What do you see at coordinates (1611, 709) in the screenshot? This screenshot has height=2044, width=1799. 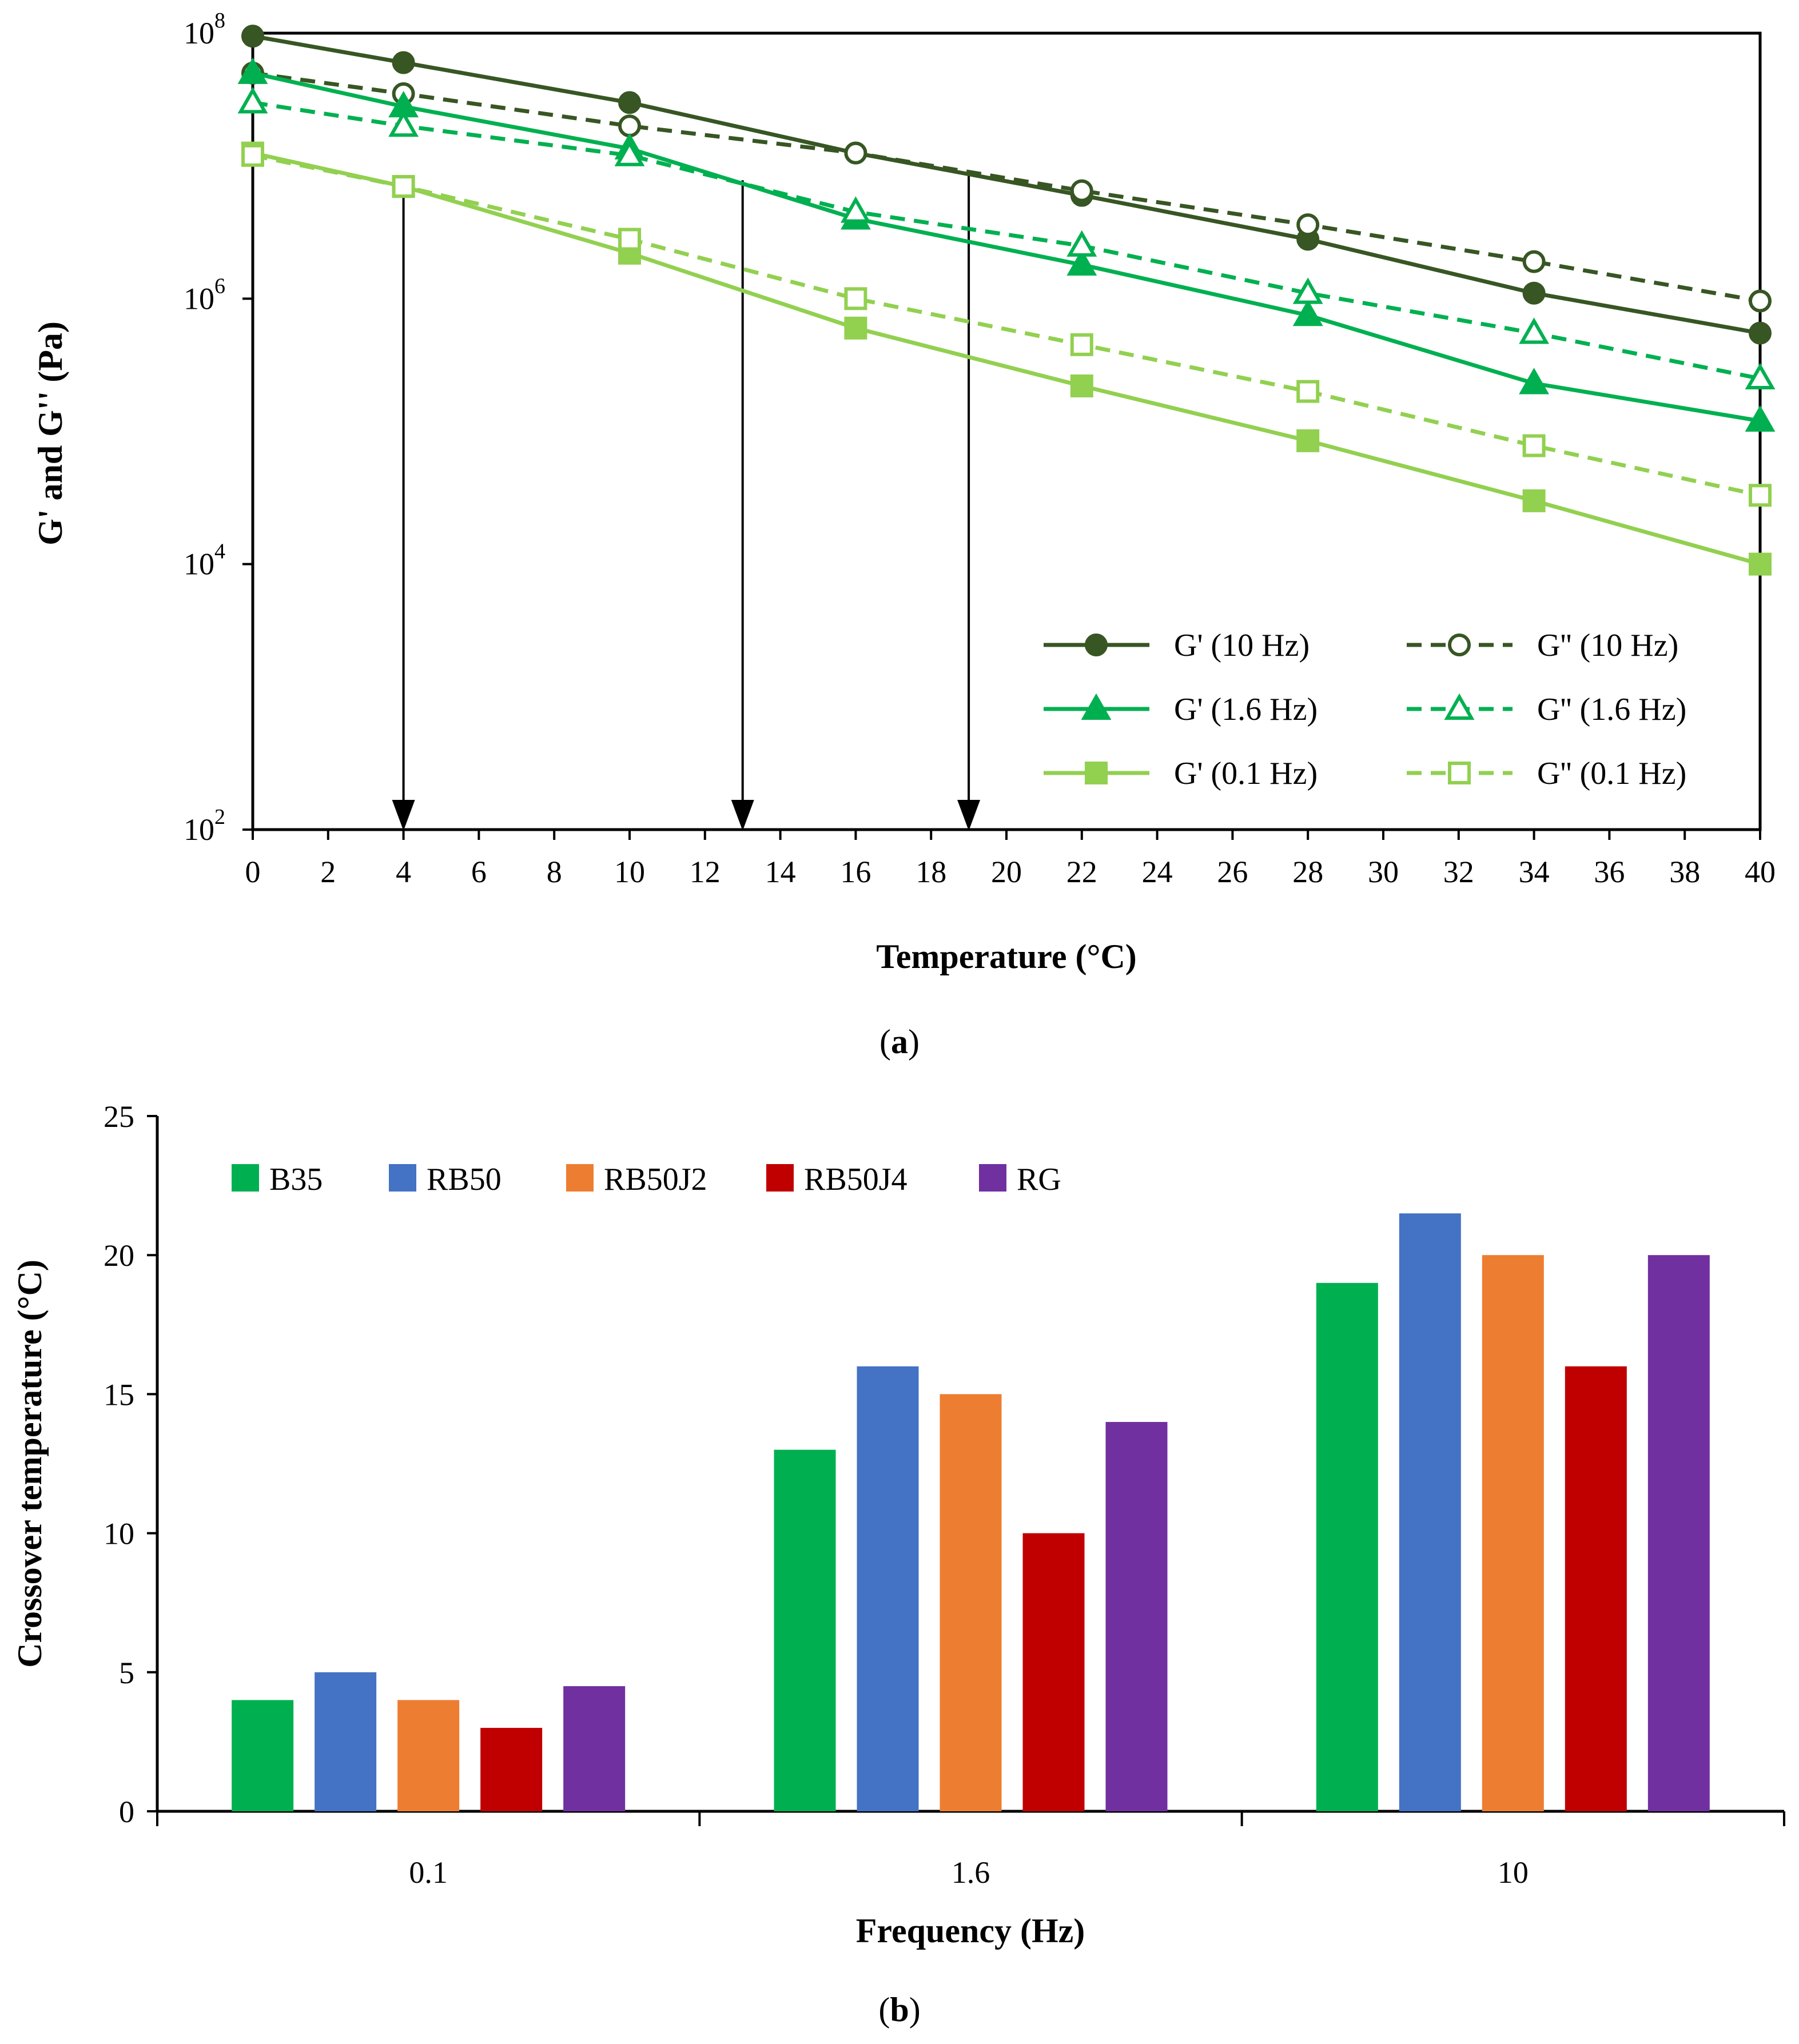 I see `legend-label: G'' (1.6 Hz)` at bounding box center [1611, 709].